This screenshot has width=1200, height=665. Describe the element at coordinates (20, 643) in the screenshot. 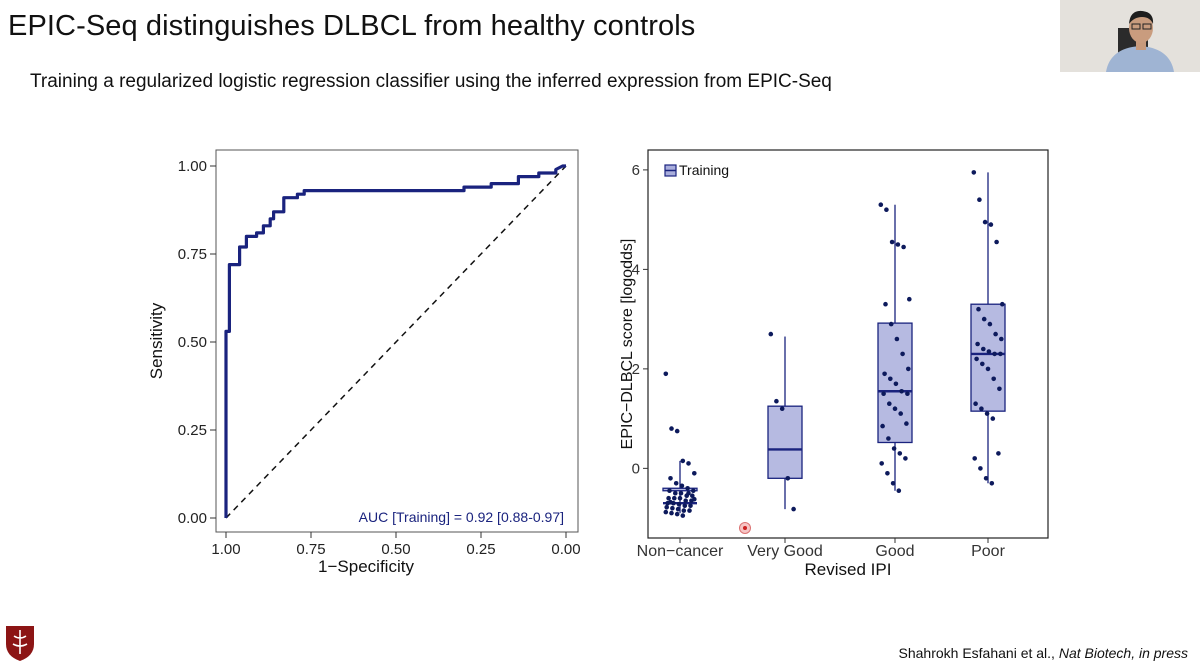

I see `university-shield-logo` at that location.